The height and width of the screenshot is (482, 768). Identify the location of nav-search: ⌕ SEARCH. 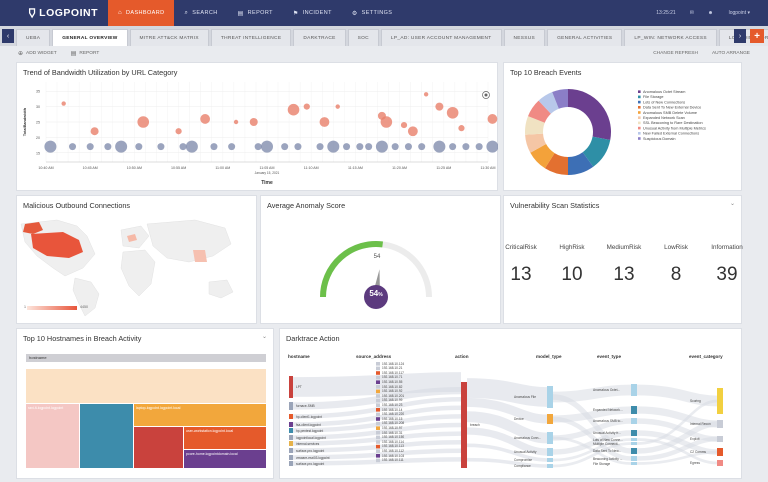
(201, 13).